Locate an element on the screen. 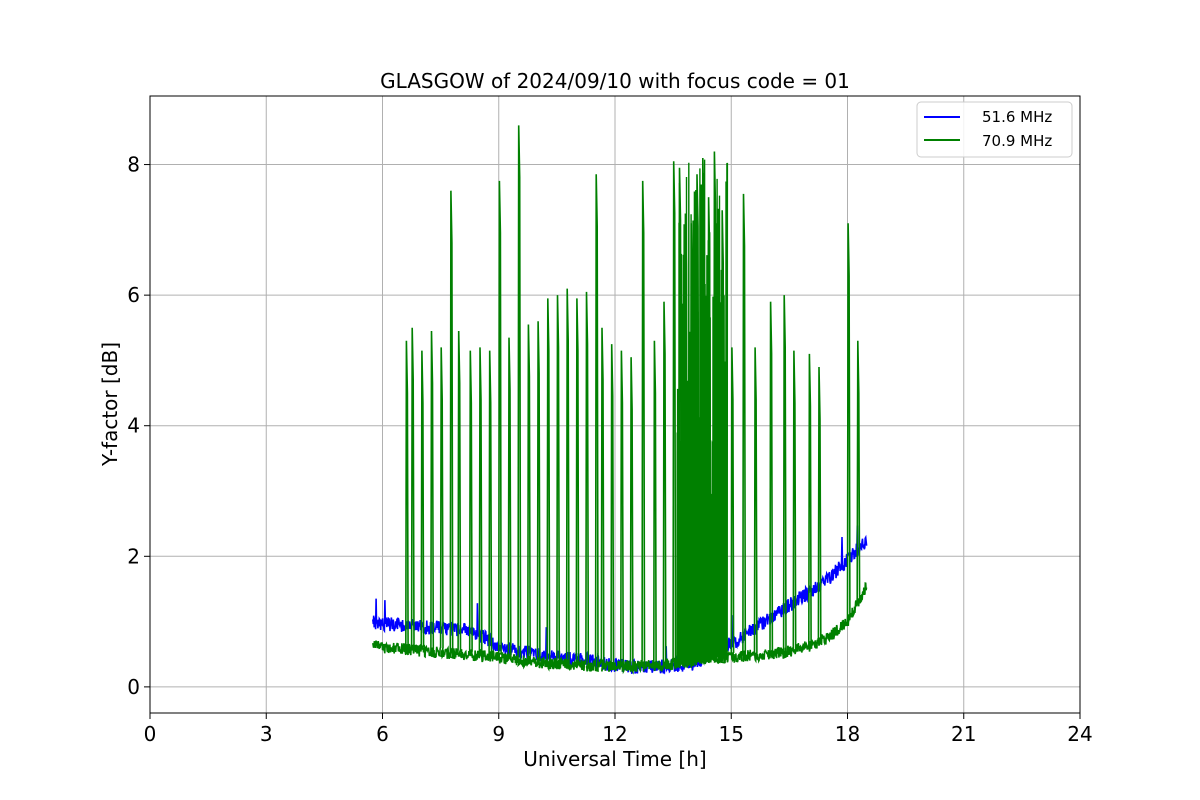  y-tick-label: 8 is located at coordinates (133, 165).